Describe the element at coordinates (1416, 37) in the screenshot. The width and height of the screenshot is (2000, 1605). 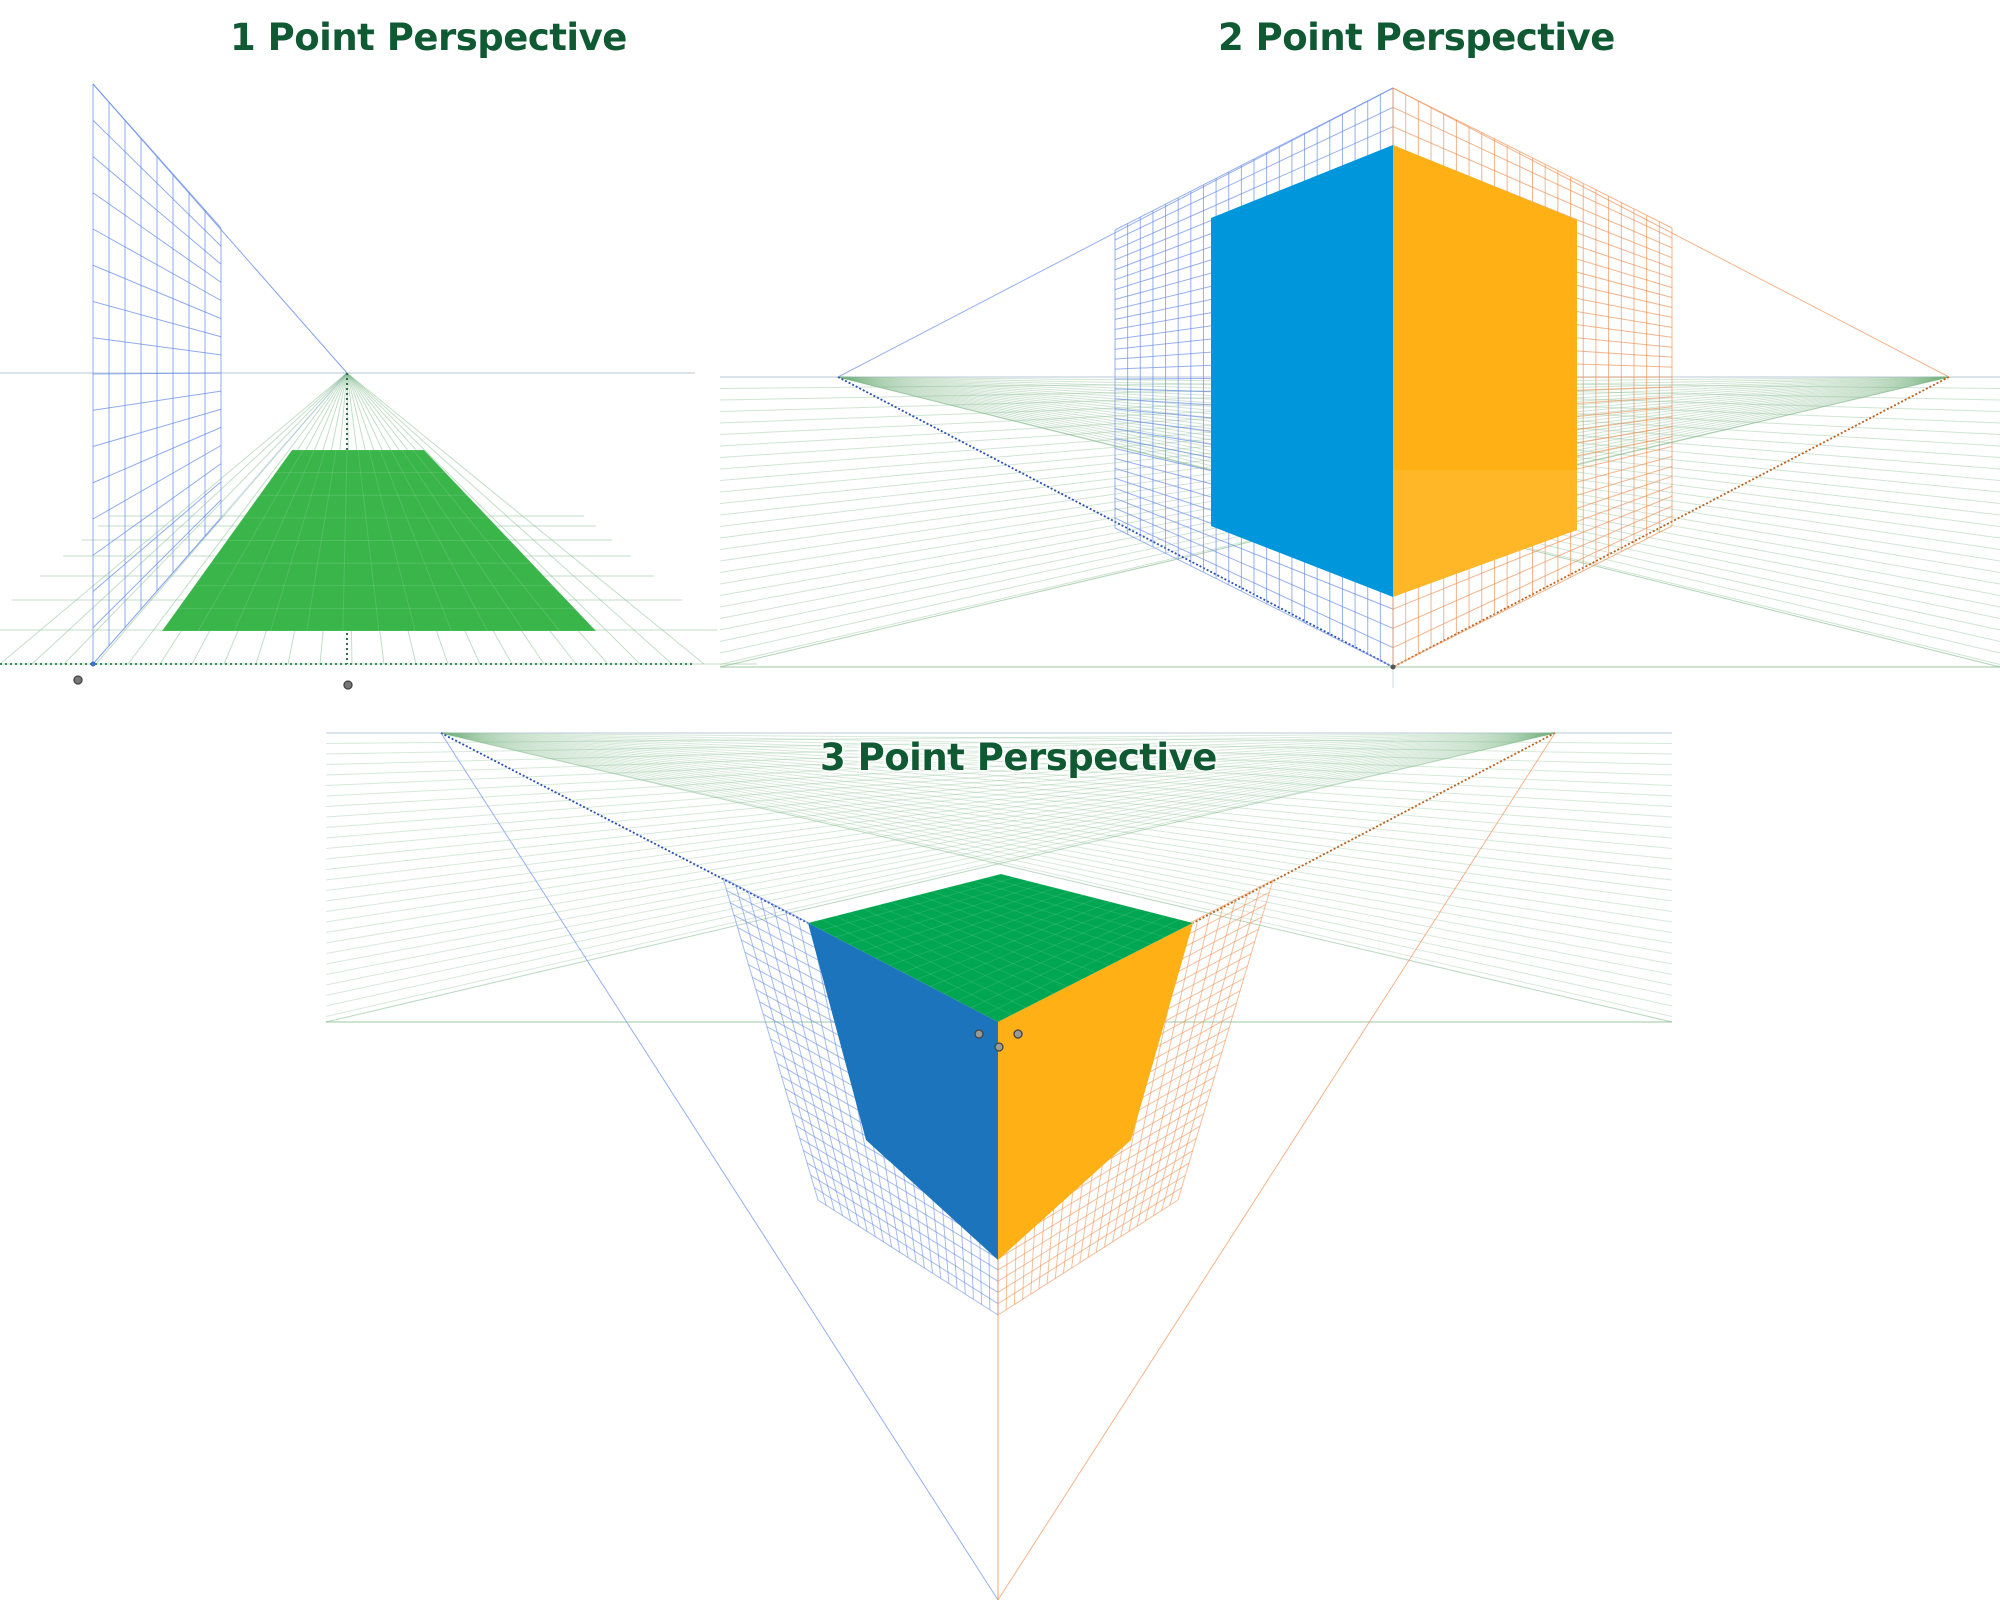
I see `two-point-title: 2 Point Perspective` at that location.